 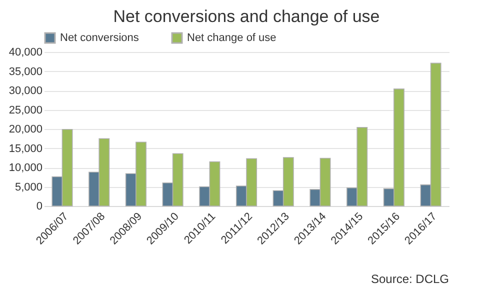 What do you see at coordinates (231, 38) in the screenshot?
I see `legend-label: Net change of use` at bounding box center [231, 38].